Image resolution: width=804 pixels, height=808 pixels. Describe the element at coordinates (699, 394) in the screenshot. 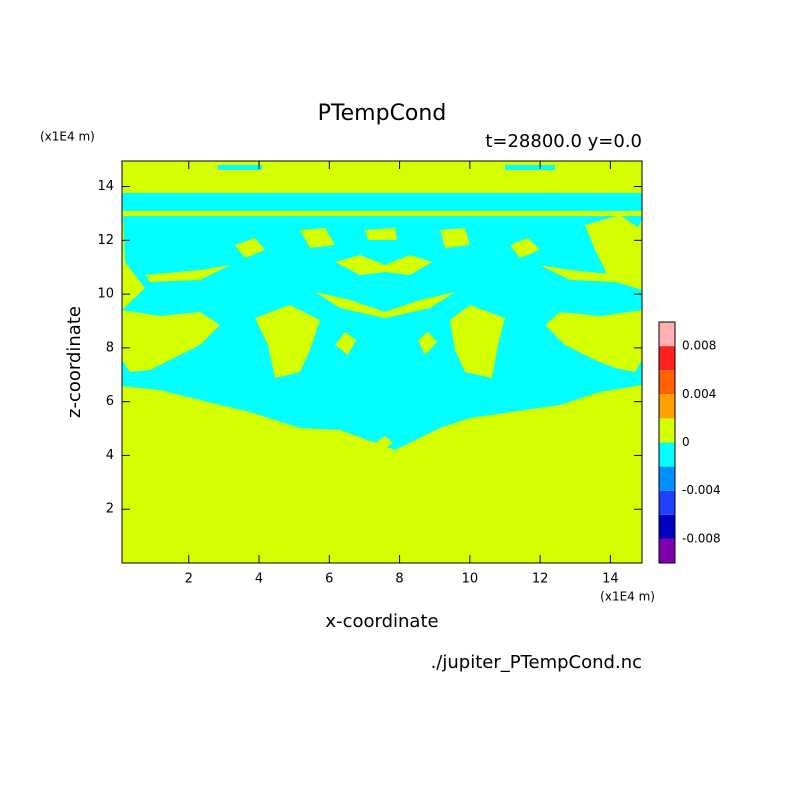

I see `colorbar-tick-label: 0.004` at that location.